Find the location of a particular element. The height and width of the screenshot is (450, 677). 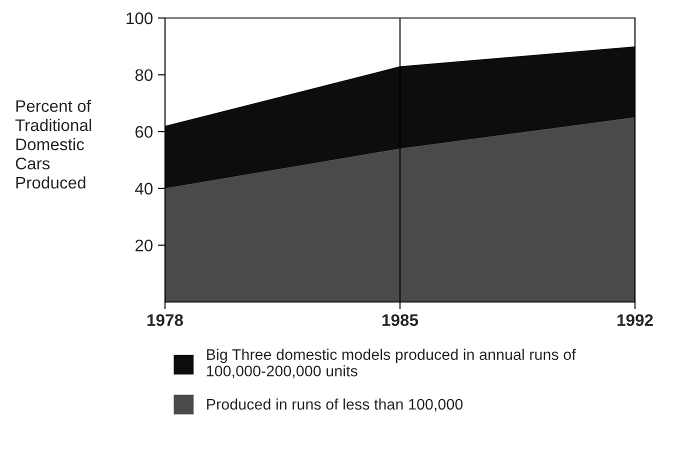

y-tick-label: 100 is located at coordinates (139, 18).